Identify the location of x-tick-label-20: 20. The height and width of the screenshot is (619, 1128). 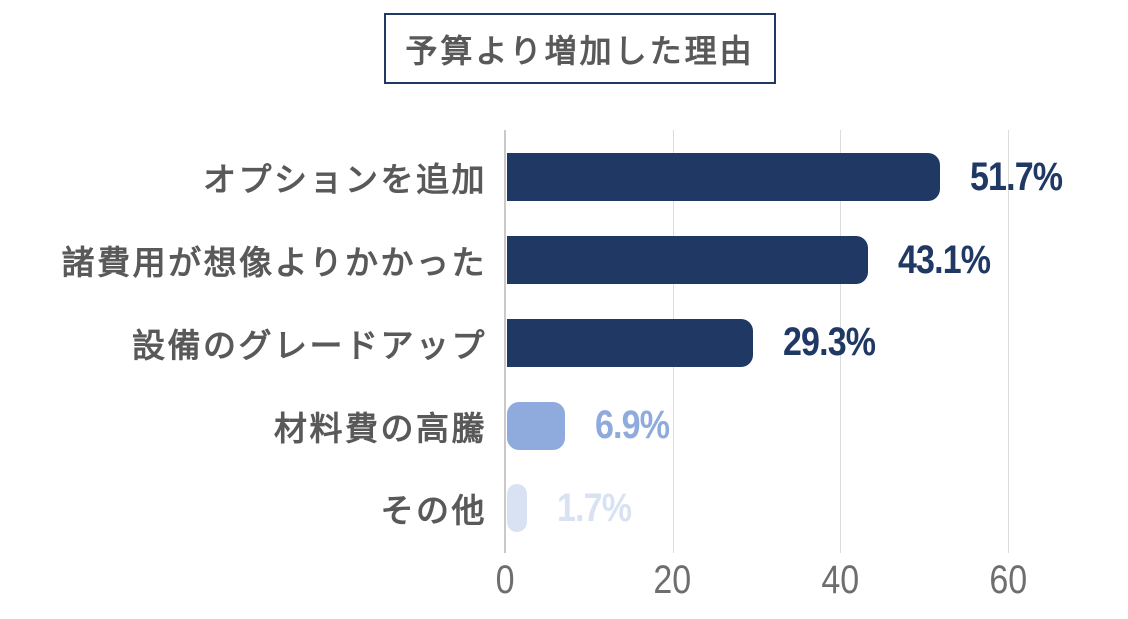
(672, 580).